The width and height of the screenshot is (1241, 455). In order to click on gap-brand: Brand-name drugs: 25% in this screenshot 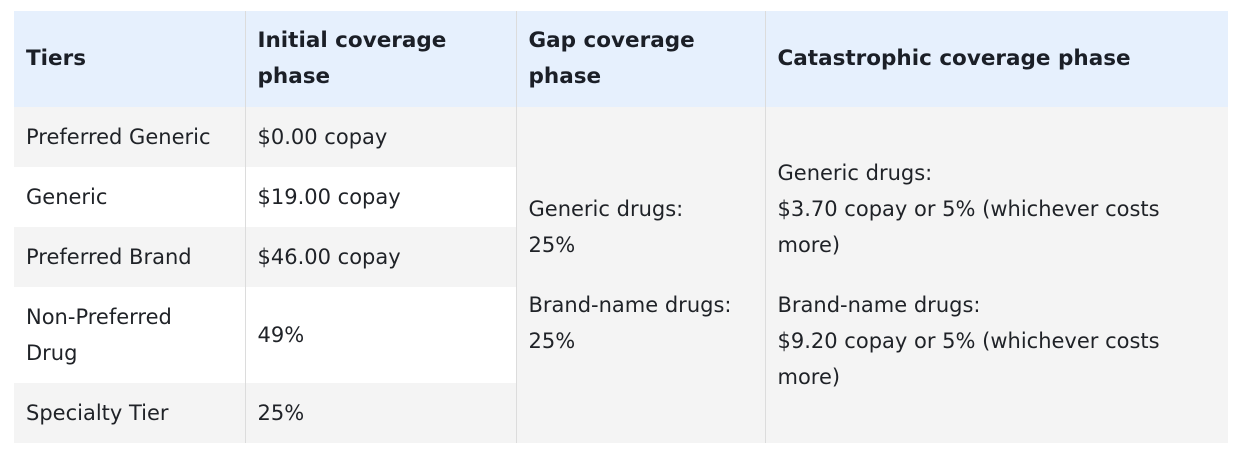, I will do `click(641, 323)`.